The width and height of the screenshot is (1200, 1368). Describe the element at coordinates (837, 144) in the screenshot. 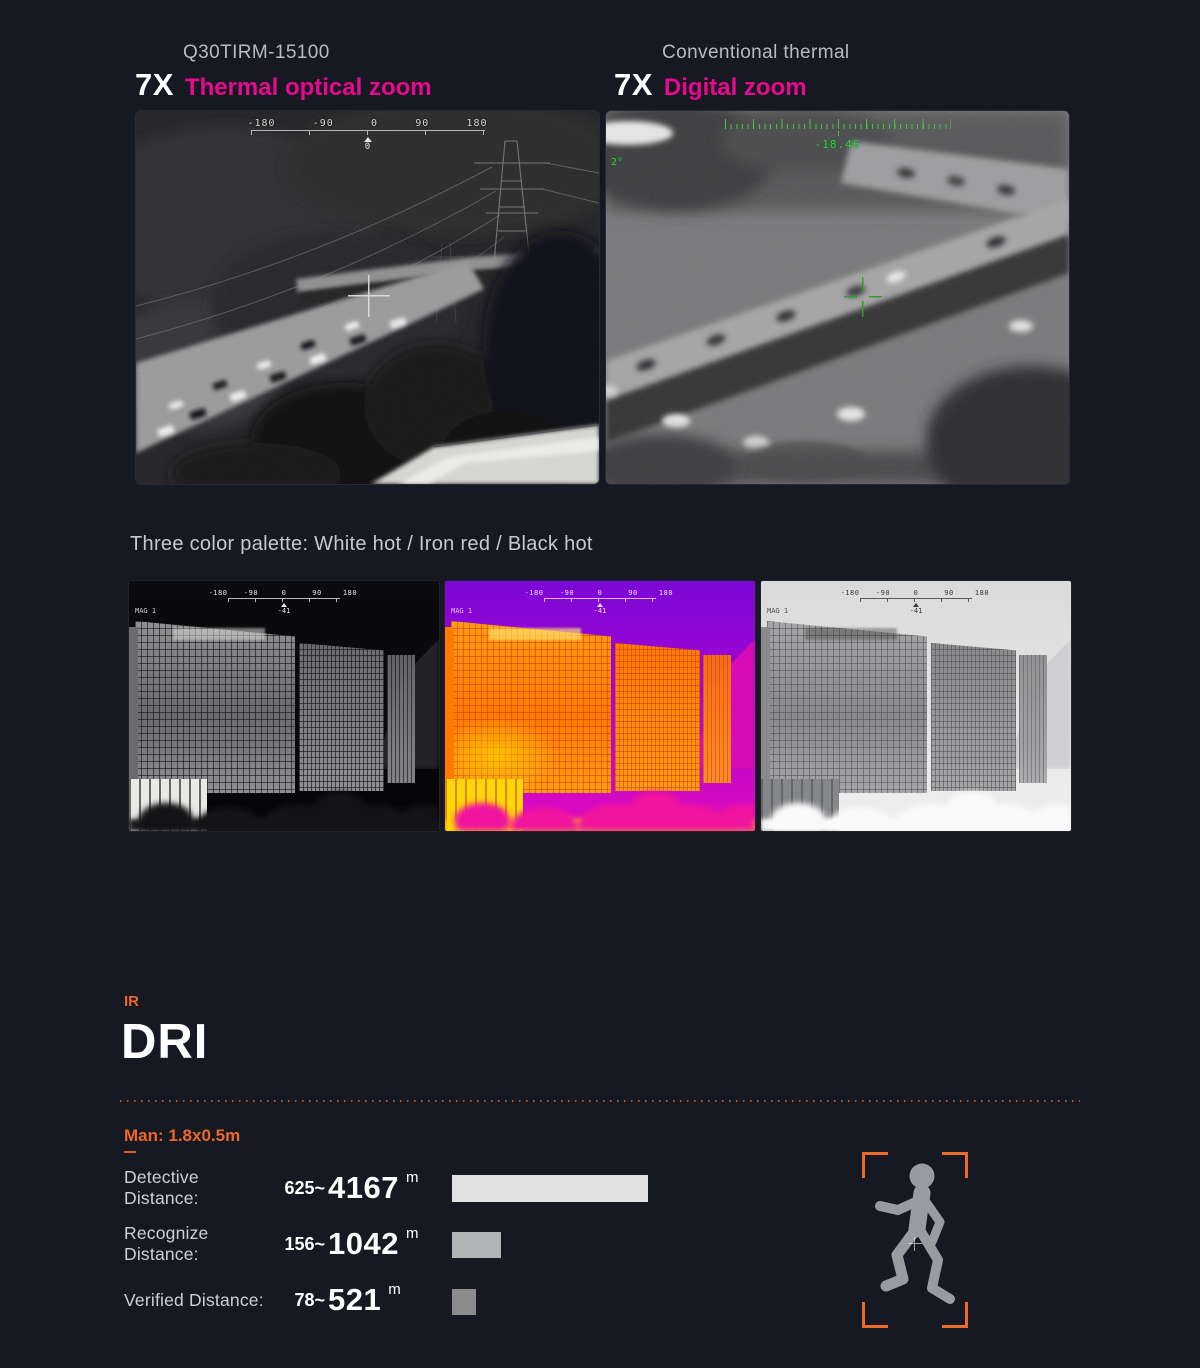

I see `pitch-value: -18.46` at that location.